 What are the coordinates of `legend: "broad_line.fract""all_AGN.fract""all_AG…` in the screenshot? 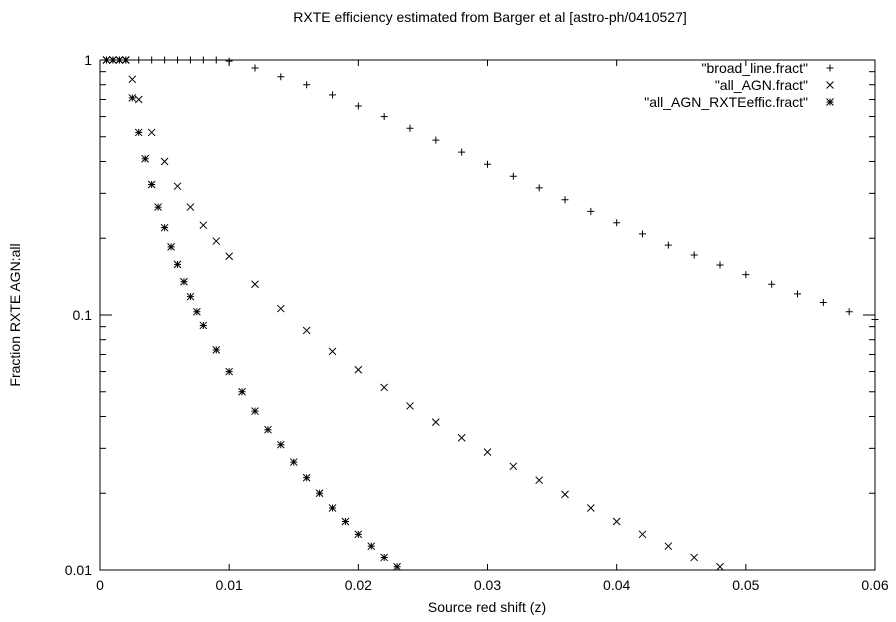 It's located at (739, 85).